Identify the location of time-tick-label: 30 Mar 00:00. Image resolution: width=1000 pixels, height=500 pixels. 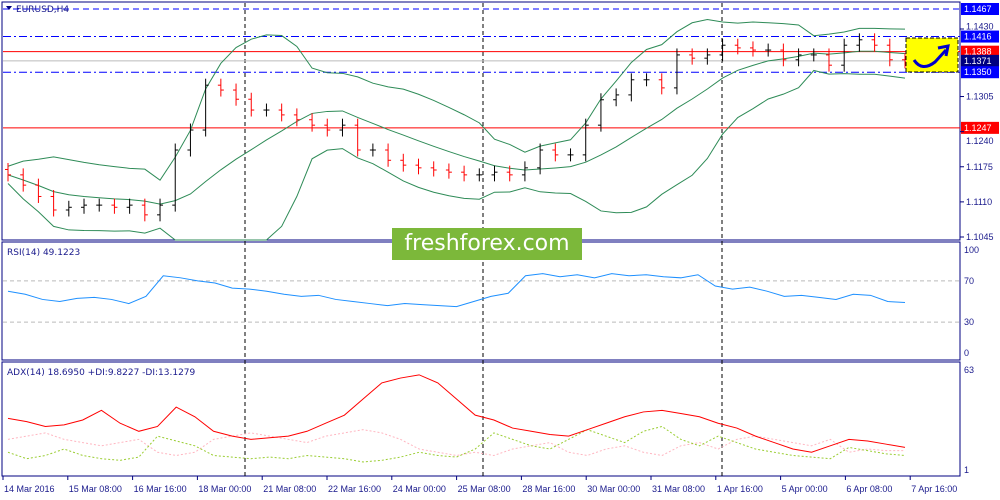
(613, 489).